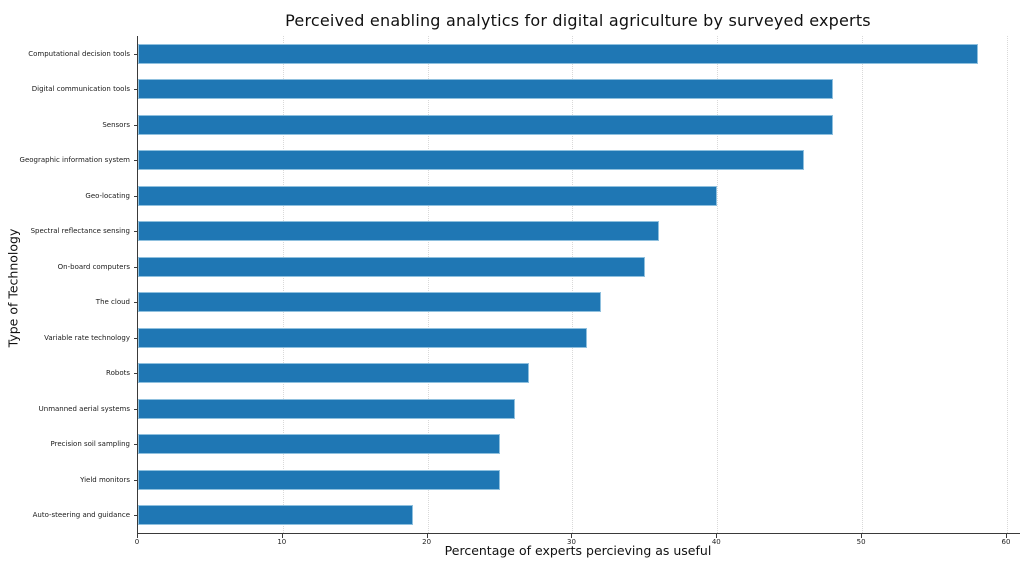 The width and height of the screenshot is (1024, 576). Describe the element at coordinates (563, 374) in the screenshot. I see `bar-row: Robots` at that location.